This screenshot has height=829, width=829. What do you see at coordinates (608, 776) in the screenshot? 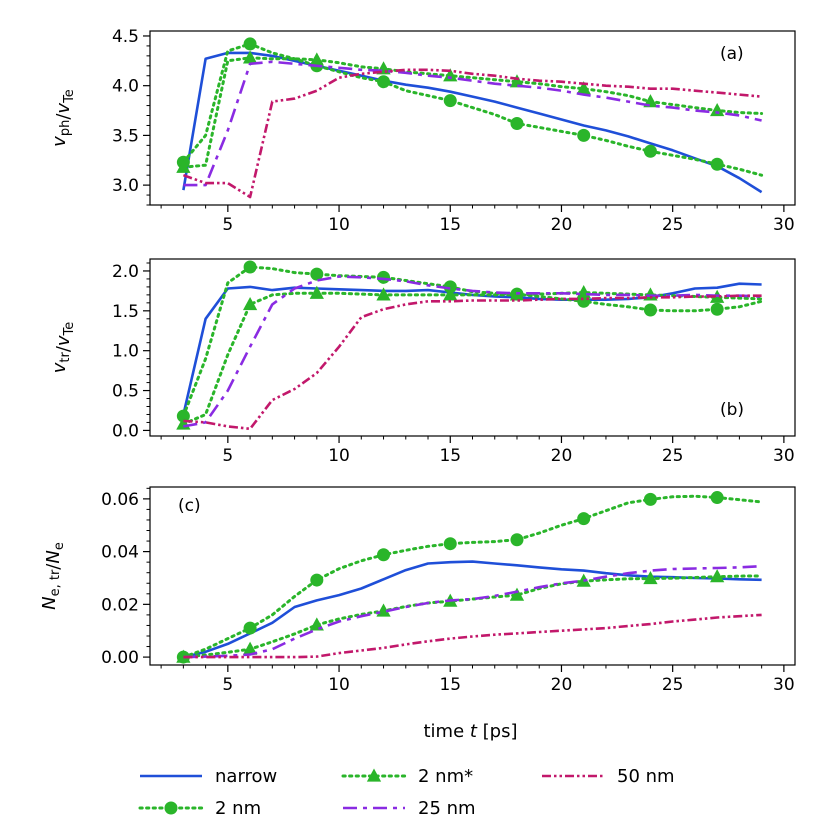
I see `legend-entry-50-nm: 50 nm` at bounding box center [608, 776].